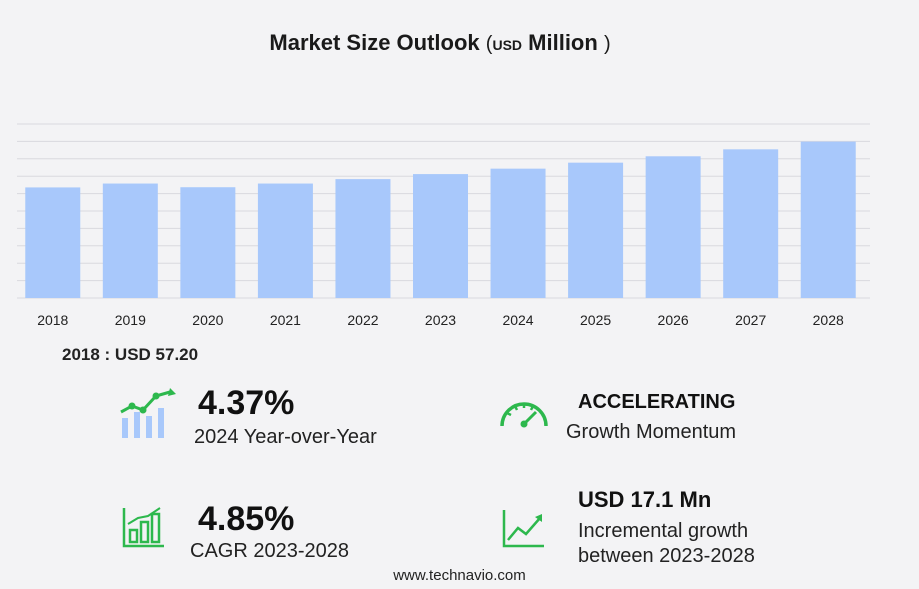 The width and height of the screenshot is (919, 589). Describe the element at coordinates (440, 236) in the screenshot. I see `bar-2023` at that location.